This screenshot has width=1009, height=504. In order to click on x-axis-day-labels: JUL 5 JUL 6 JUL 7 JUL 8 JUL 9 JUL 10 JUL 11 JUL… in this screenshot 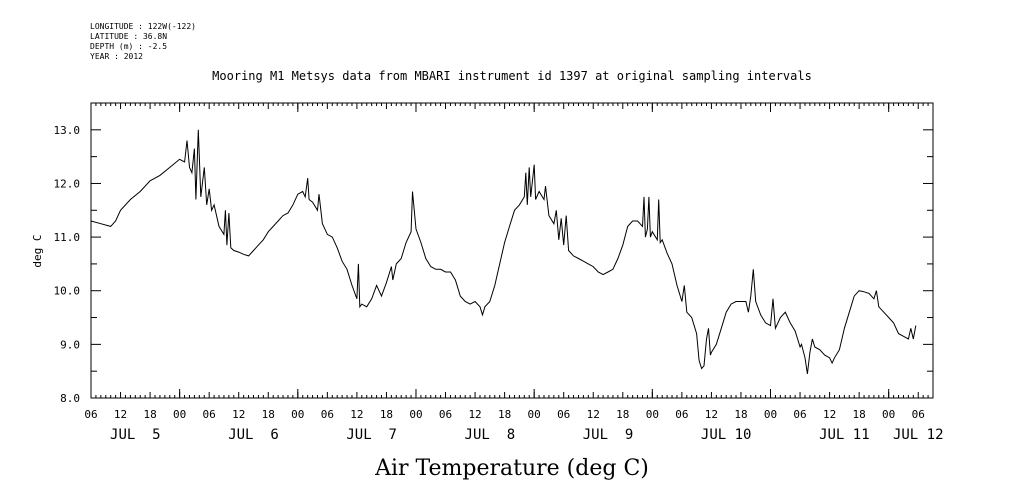, I will do `click(526, 435)`.